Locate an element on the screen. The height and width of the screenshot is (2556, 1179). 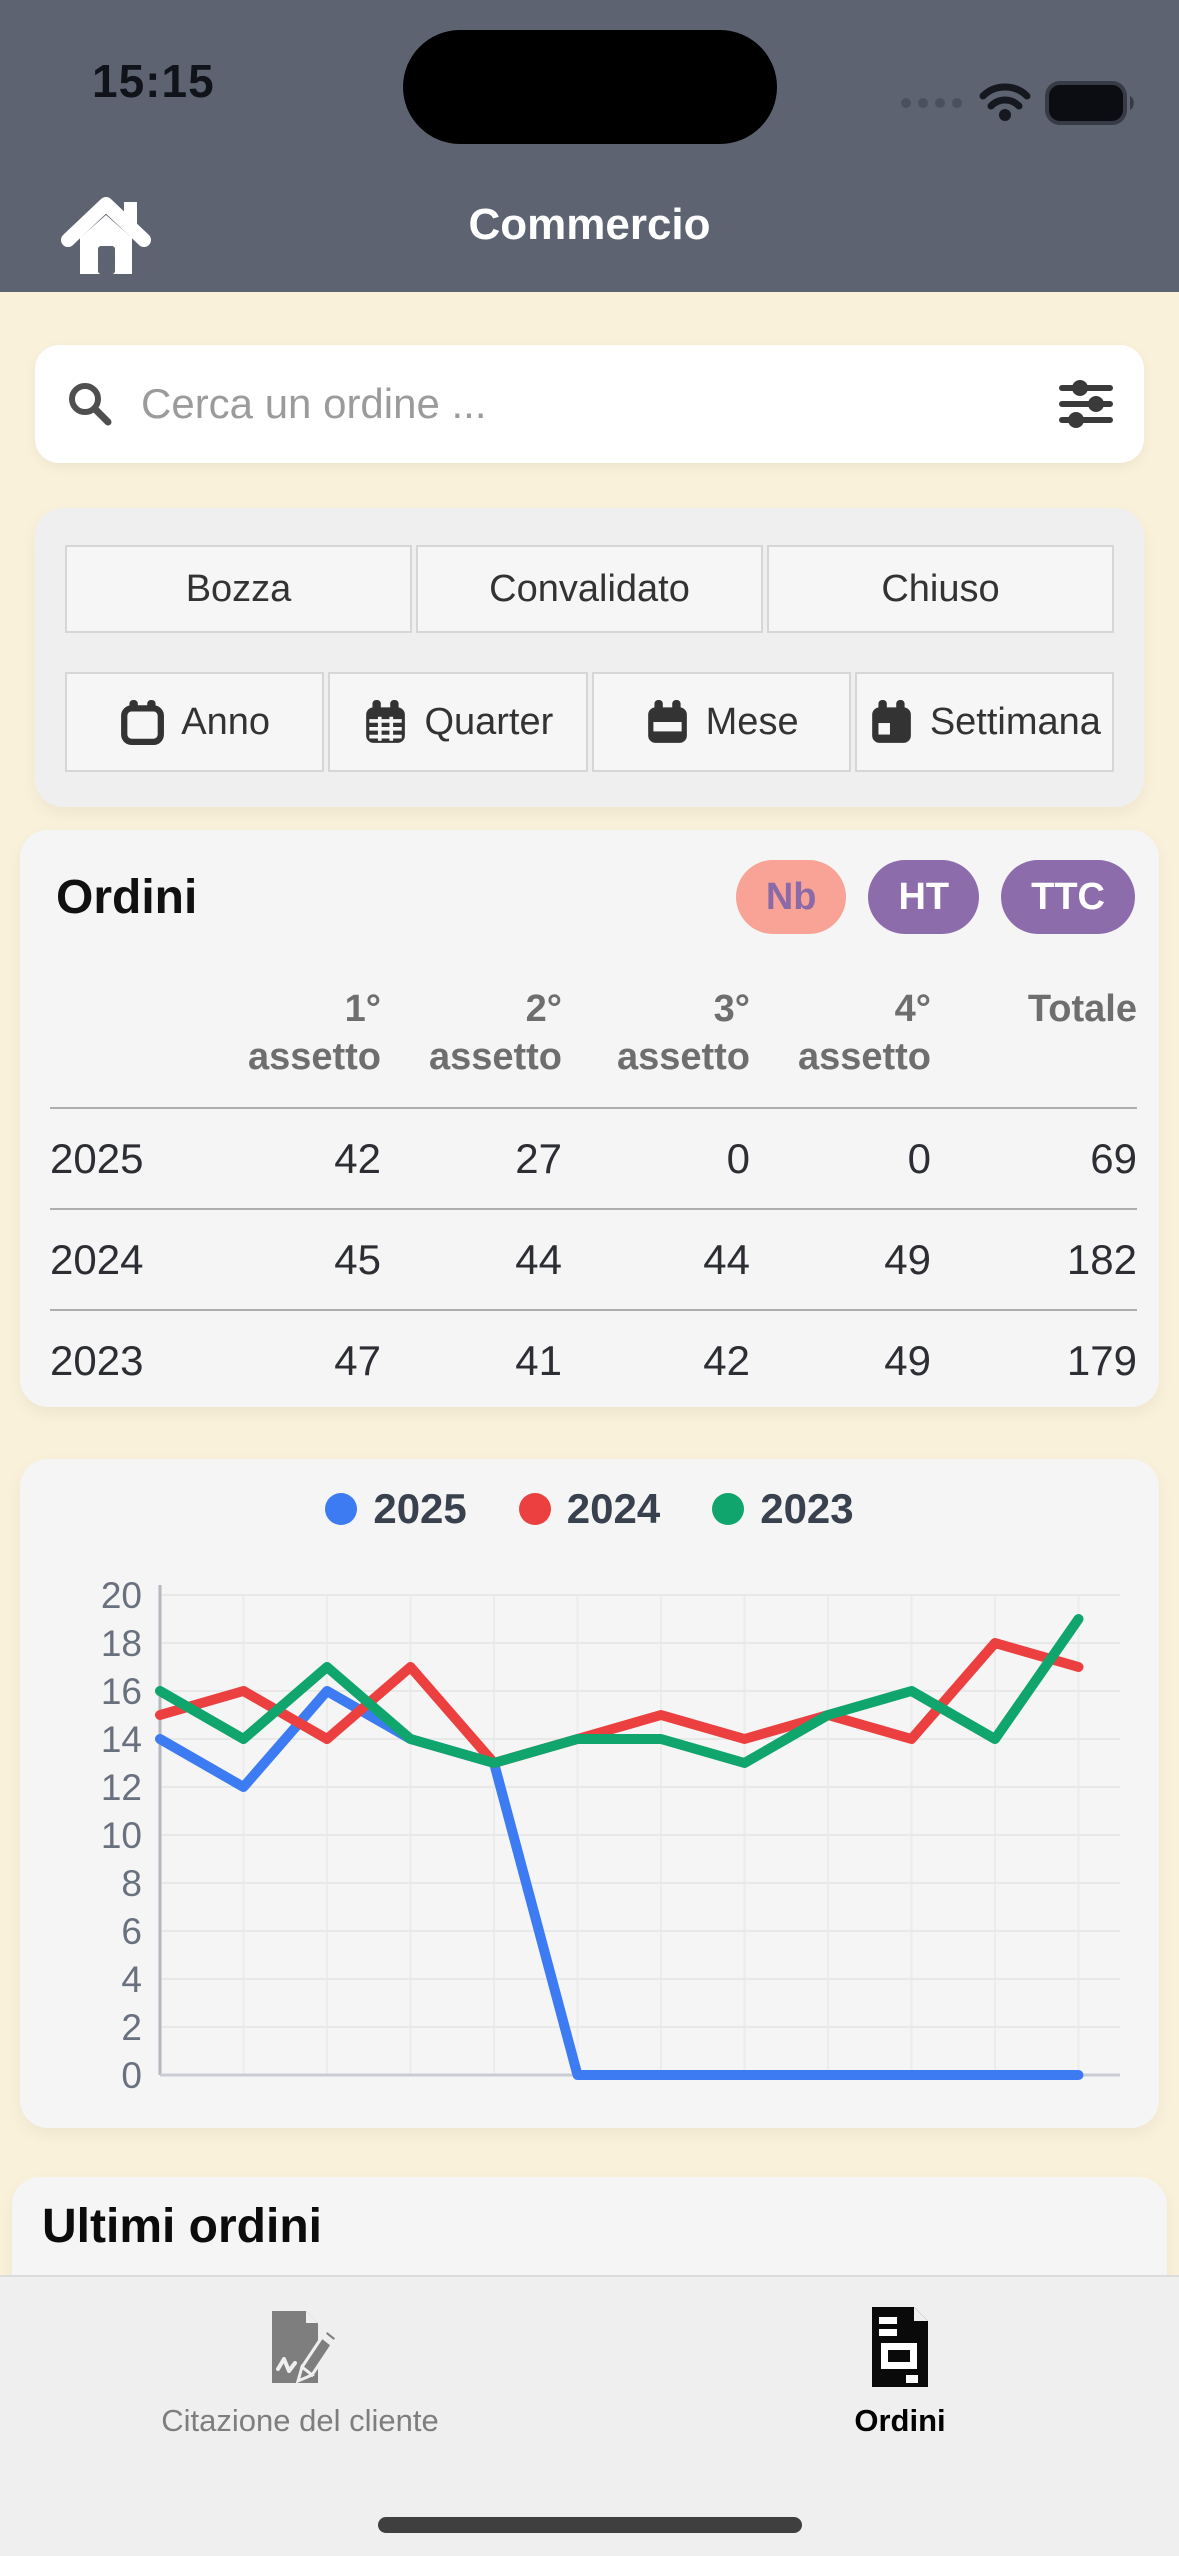
calendar-grid-icon is located at coordinates (386, 721).